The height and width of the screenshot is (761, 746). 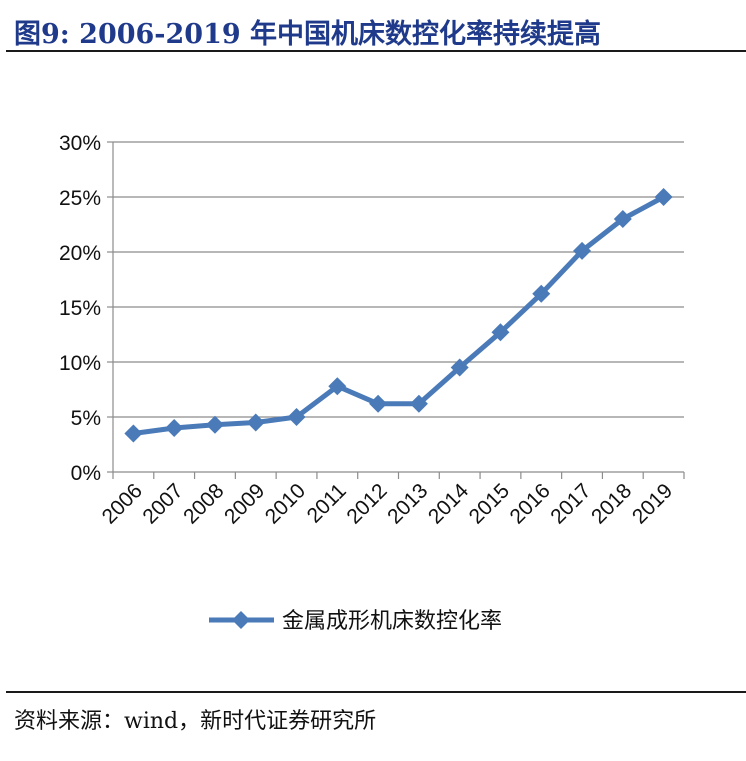 I want to click on y-tick-label: 0%, so click(x=86, y=473).